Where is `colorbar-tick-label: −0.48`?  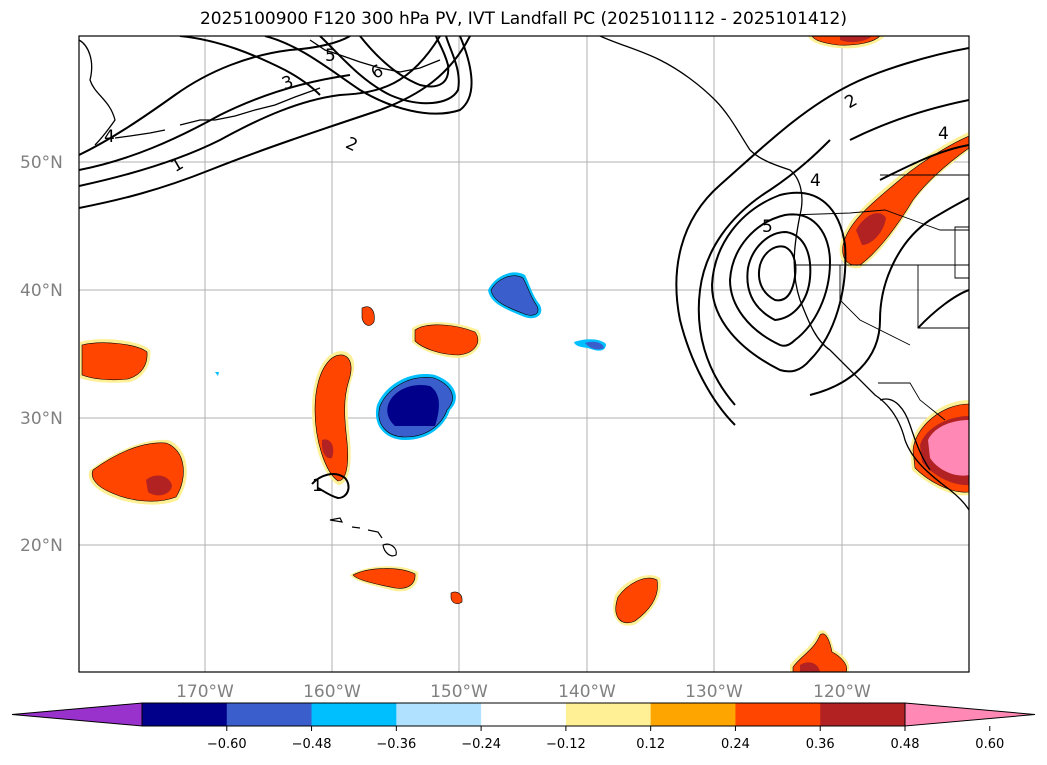
colorbar-tick-label: −0.48 is located at coordinates (312, 744).